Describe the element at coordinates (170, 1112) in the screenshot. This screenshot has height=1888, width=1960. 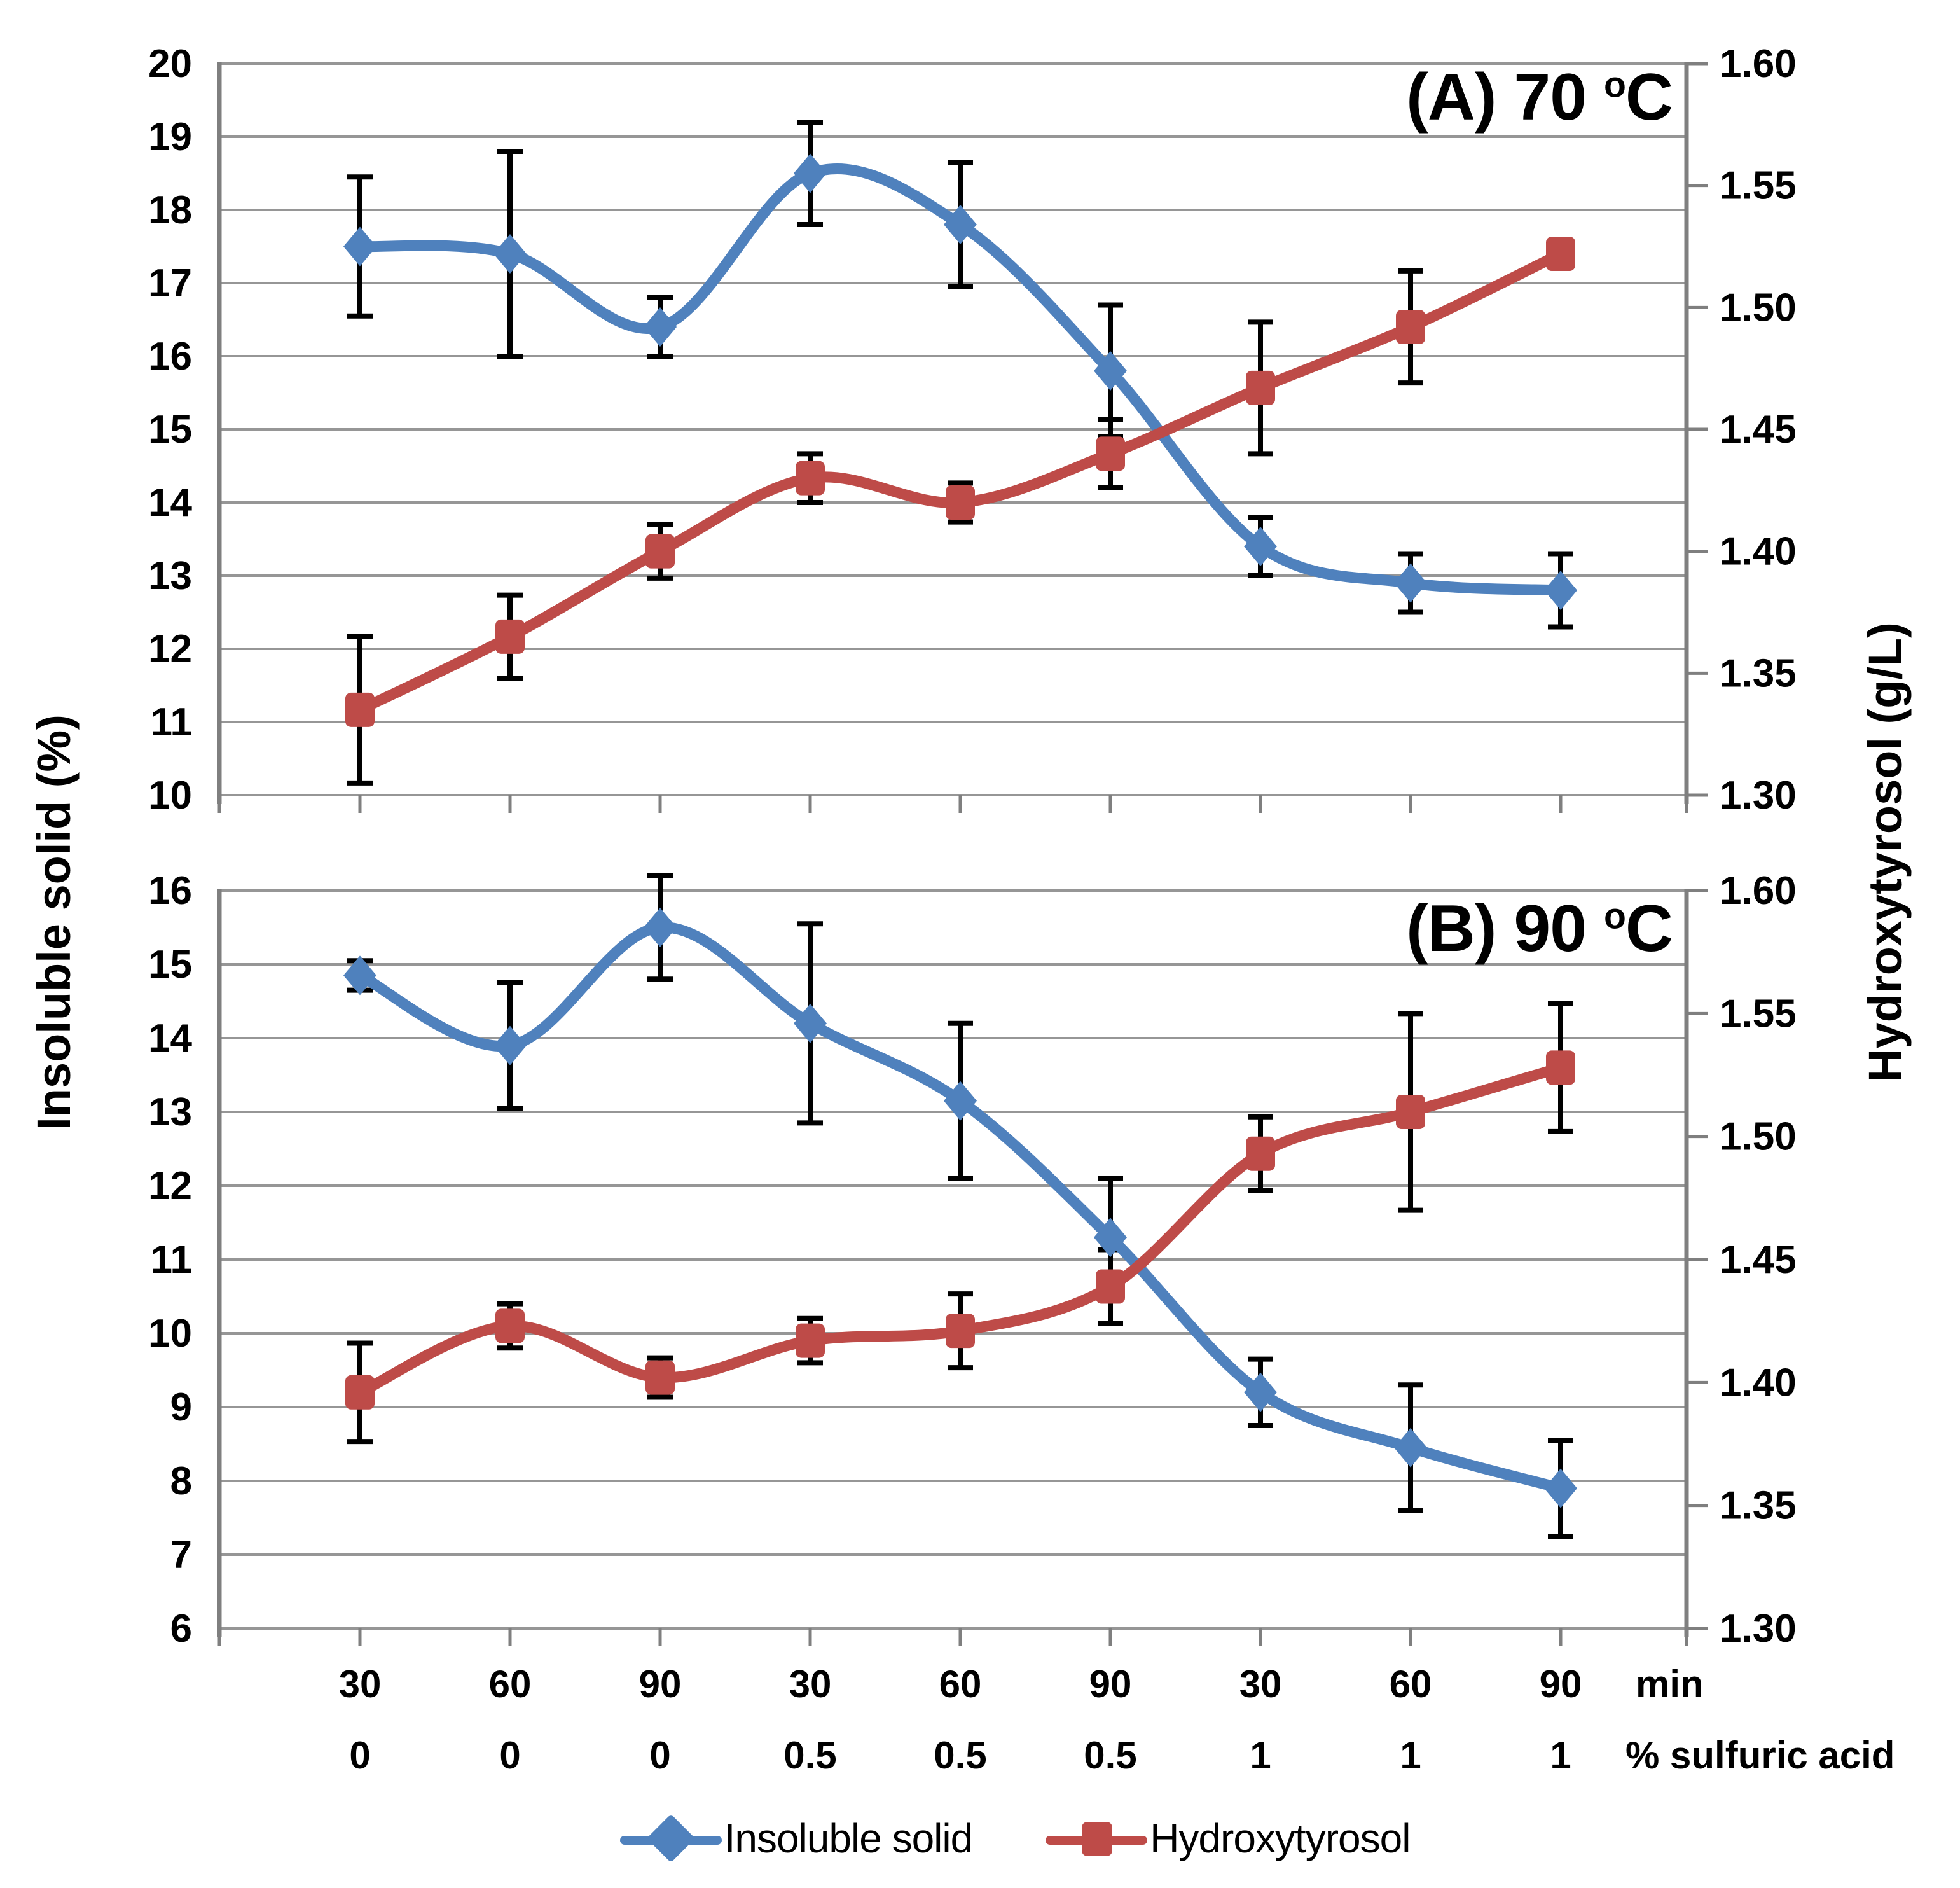
I see `left-axis-tick-label: 13` at that location.